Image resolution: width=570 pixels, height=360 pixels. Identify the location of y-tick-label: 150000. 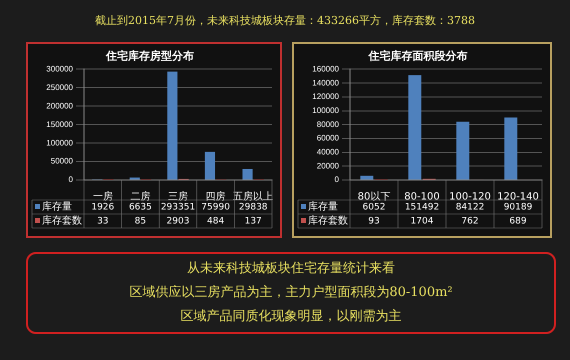
(60, 124).